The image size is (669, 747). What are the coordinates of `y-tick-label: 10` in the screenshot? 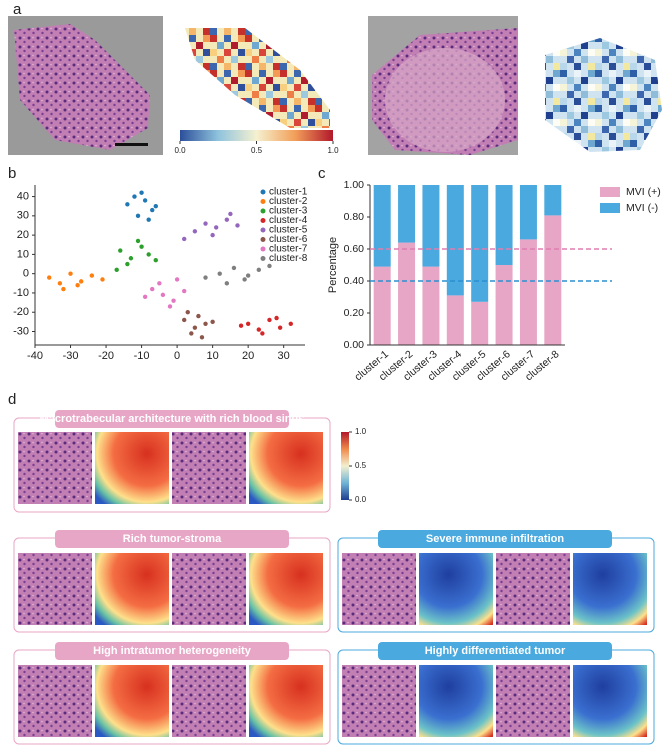 It's located at (23, 254).